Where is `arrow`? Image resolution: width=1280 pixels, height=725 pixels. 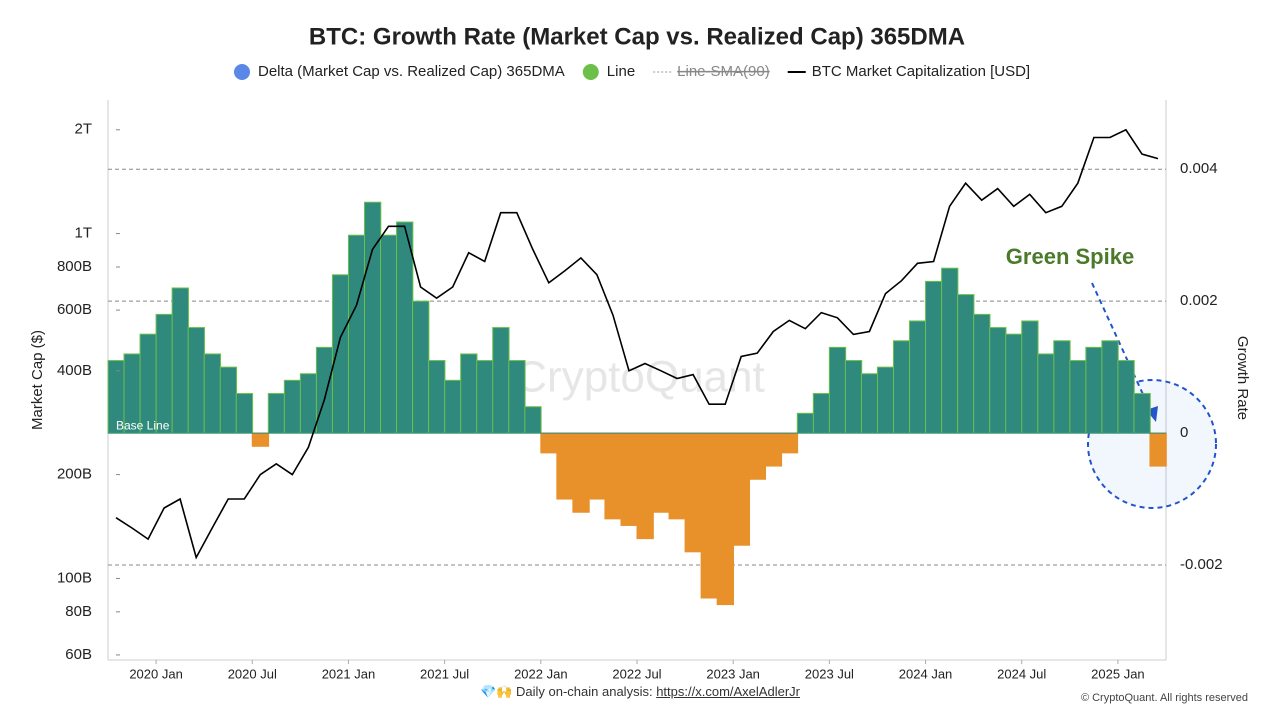
arrow is located at coordinates (1122, 348).